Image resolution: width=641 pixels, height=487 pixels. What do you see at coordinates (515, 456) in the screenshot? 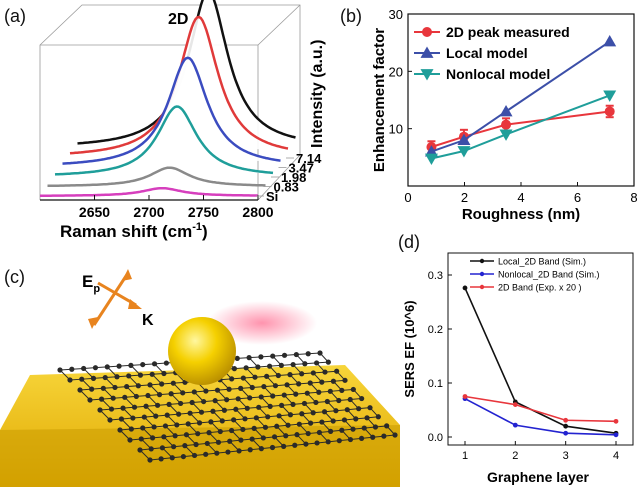
I see `x-tick-label-d: 2` at bounding box center [515, 456].